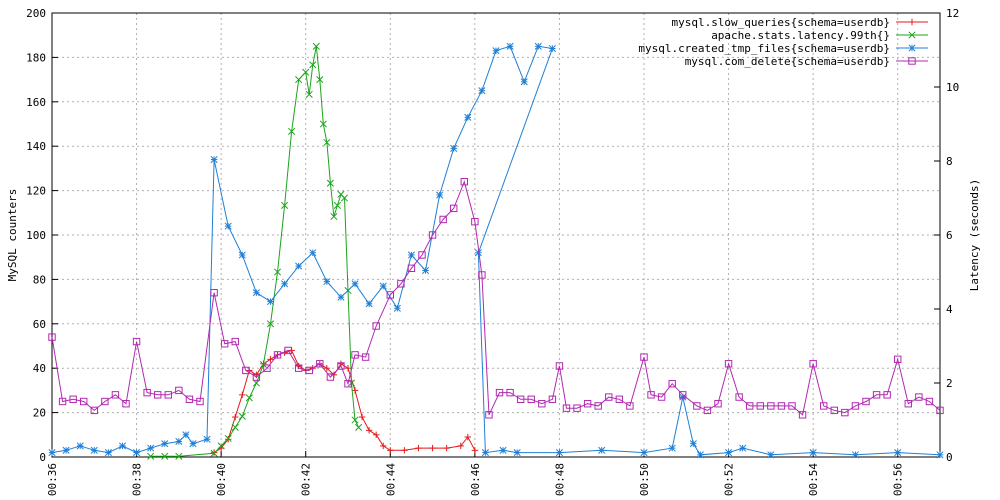  I want to click on y-left-tick-label: 60, so click(39, 324).